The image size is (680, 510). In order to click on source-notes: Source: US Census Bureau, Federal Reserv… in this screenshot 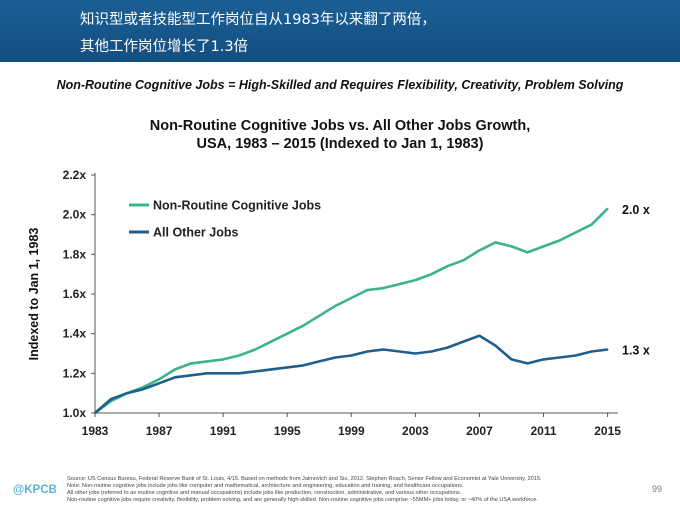, I will do `click(349, 490)`.